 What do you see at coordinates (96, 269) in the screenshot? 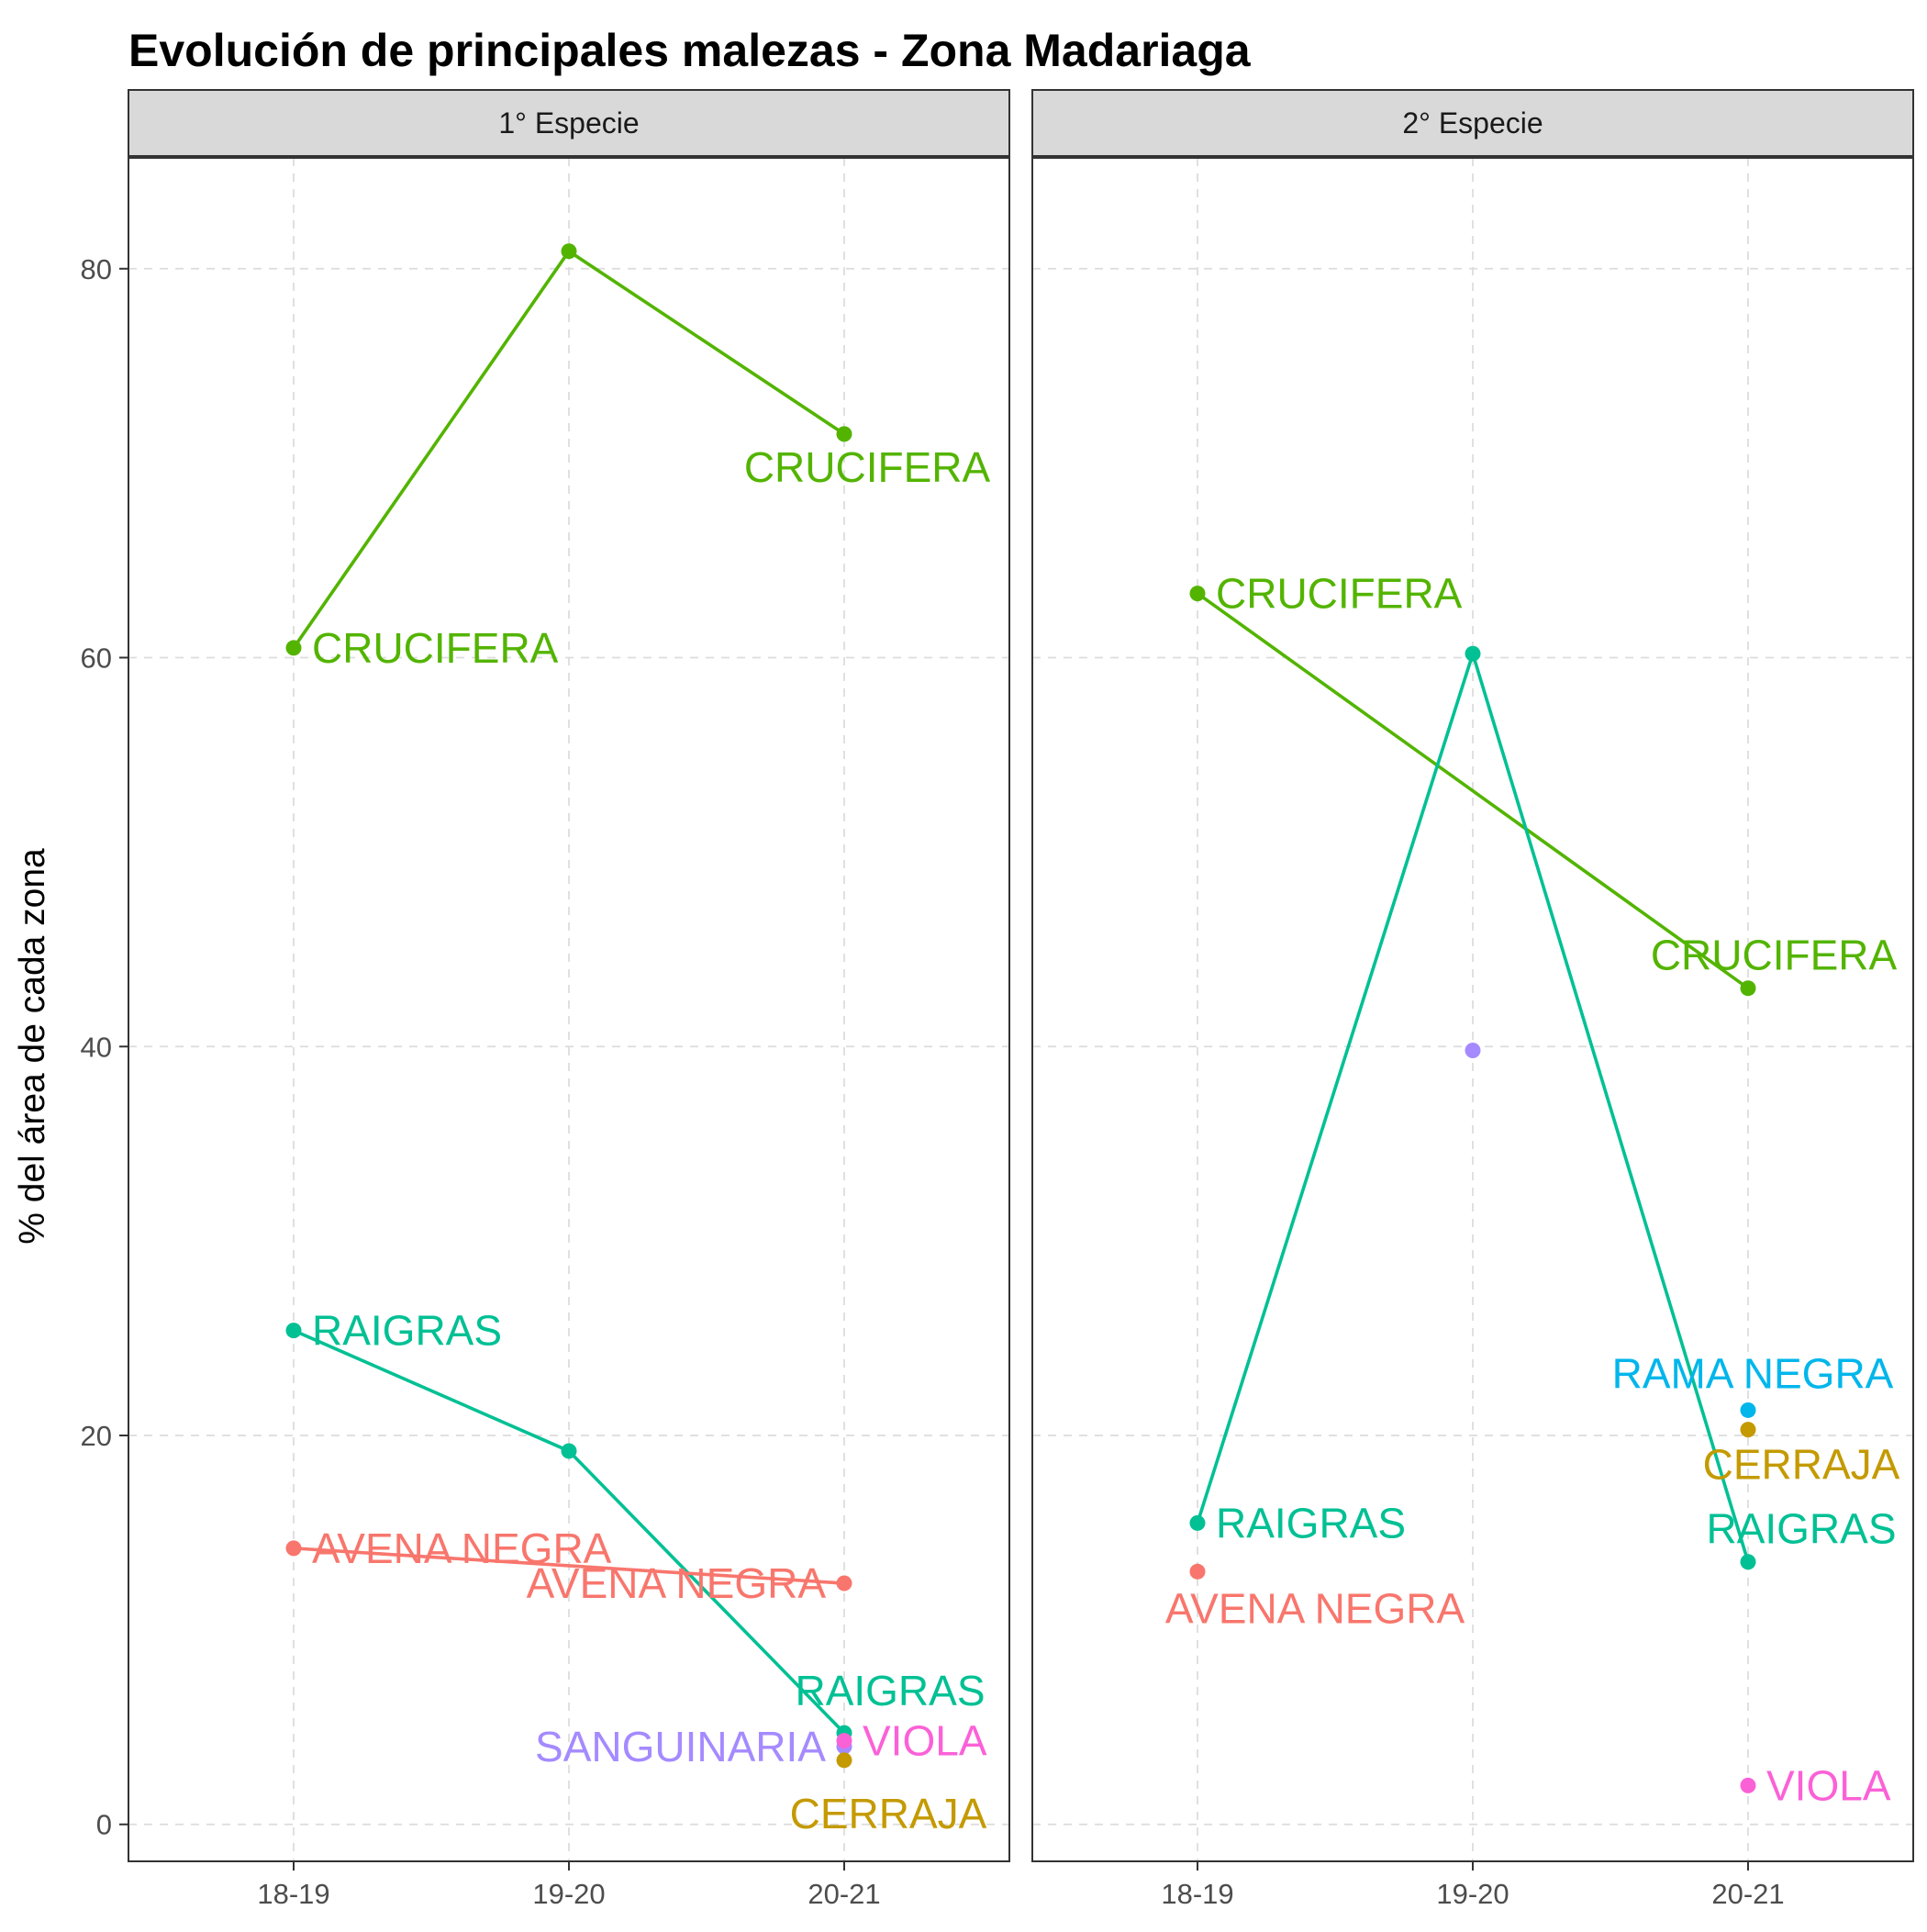
I see `y-tick-label: 80` at bounding box center [96, 269].